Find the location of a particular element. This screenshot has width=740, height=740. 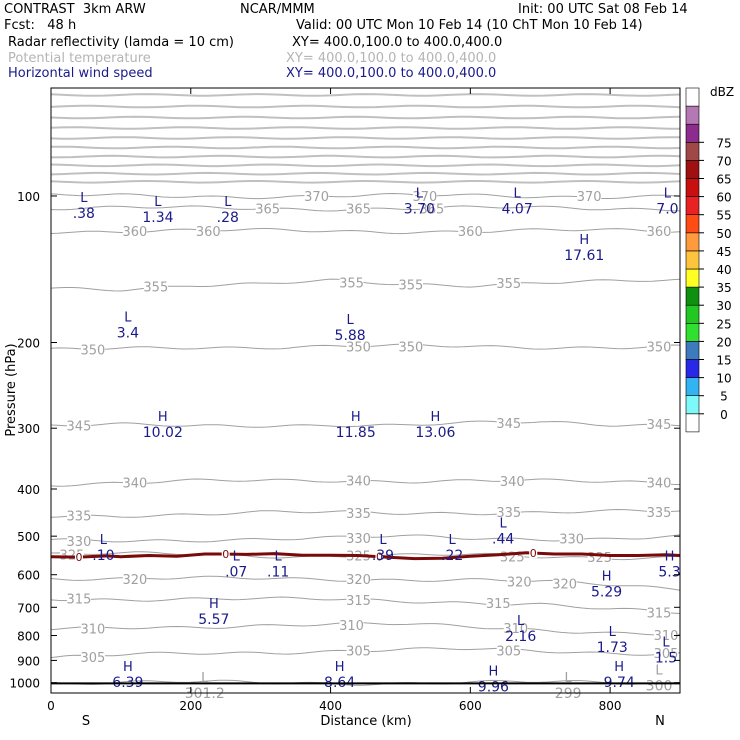

y-tick-label: 700 is located at coordinates (28, 608).